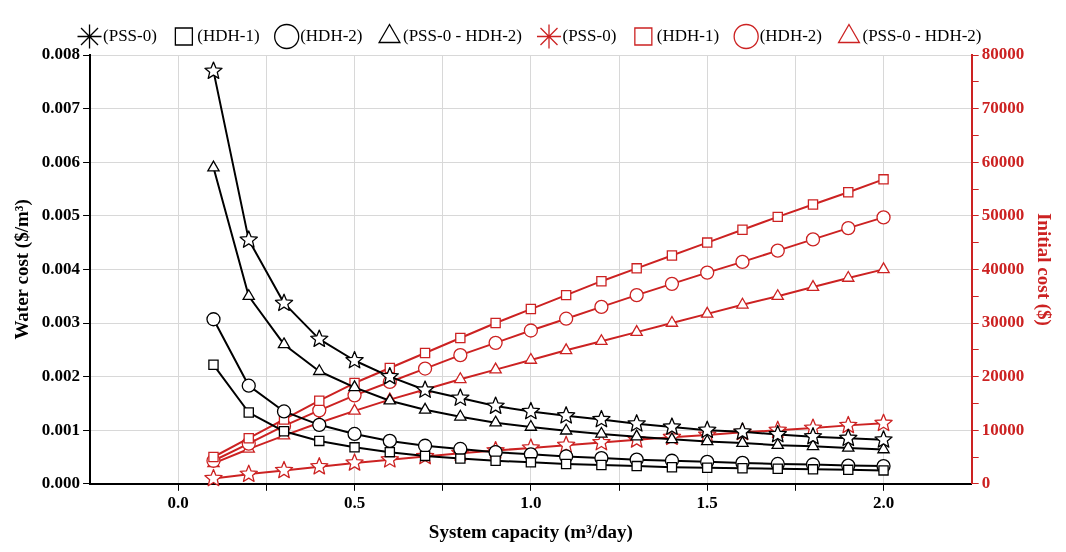 The height and width of the screenshot is (552, 1066). I want to click on y-tick-label: 0.002, so click(61, 375).